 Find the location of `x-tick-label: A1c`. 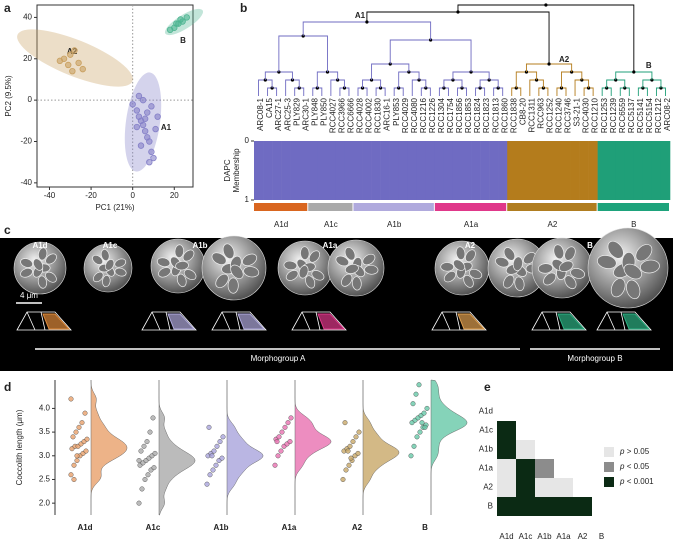

x-tick-label: A1c is located at coordinates (153, 527).